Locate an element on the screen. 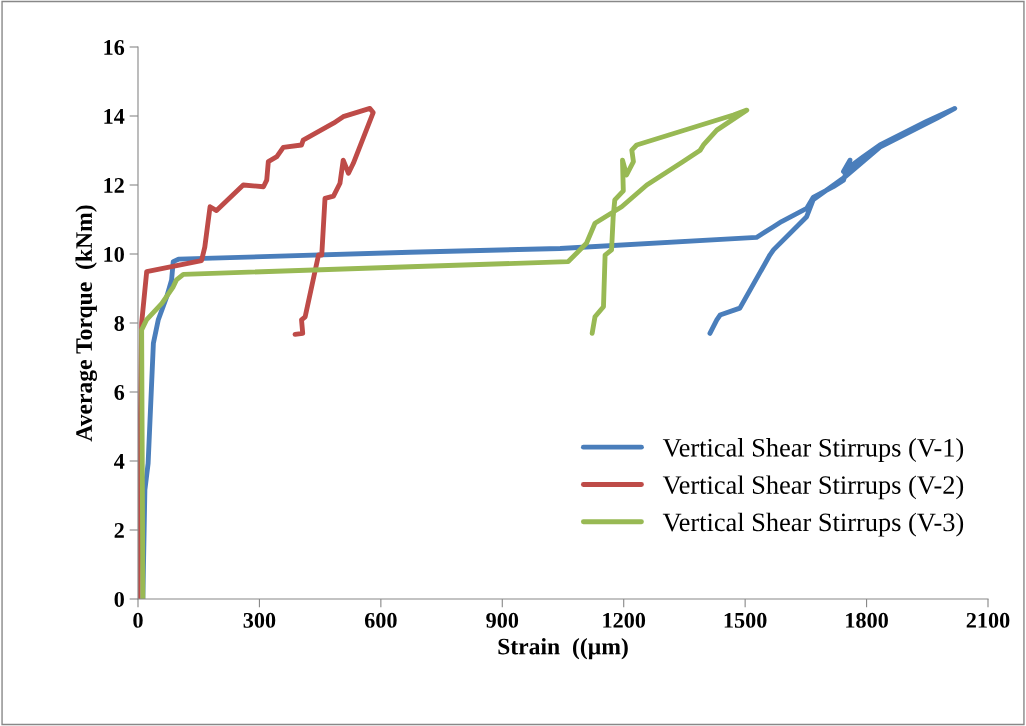 The width and height of the screenshot is (1026, 726). legend-label: Vertical Shear Stirrups (V-3) is located at coordinates (813, 524).